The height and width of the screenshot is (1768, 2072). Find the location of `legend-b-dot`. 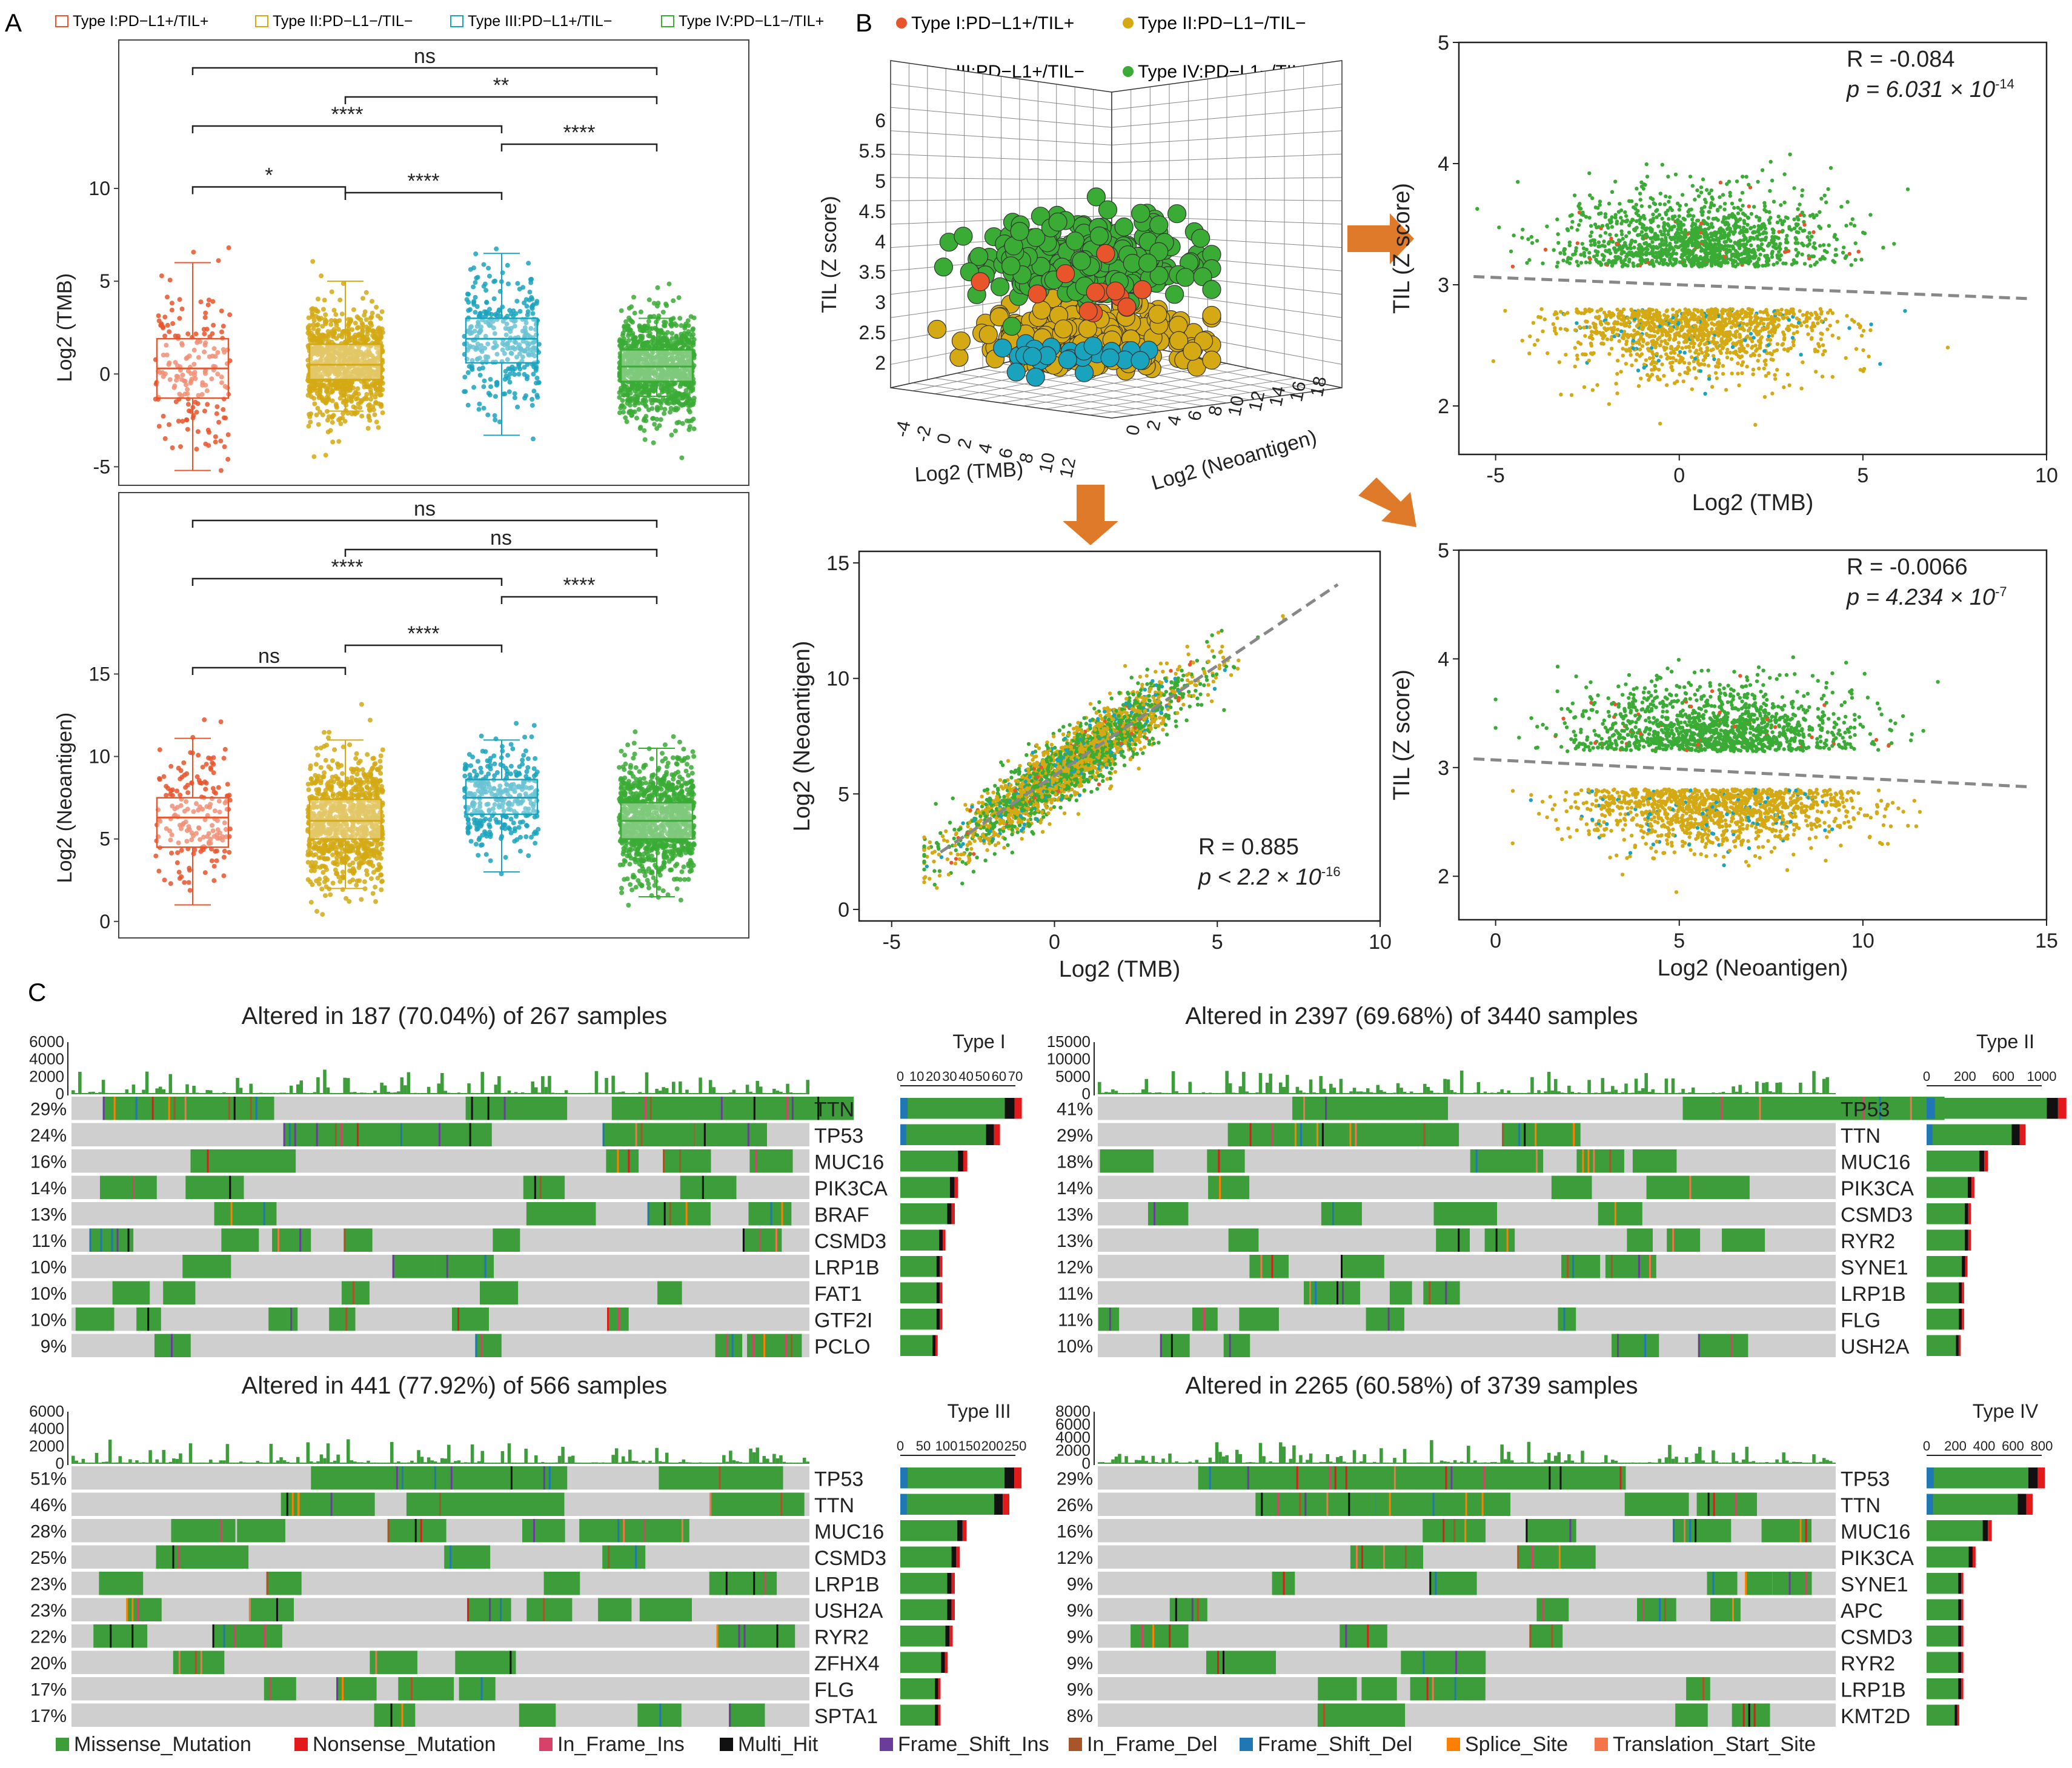

legend-b-dot is located at coordinates (1128, 23).